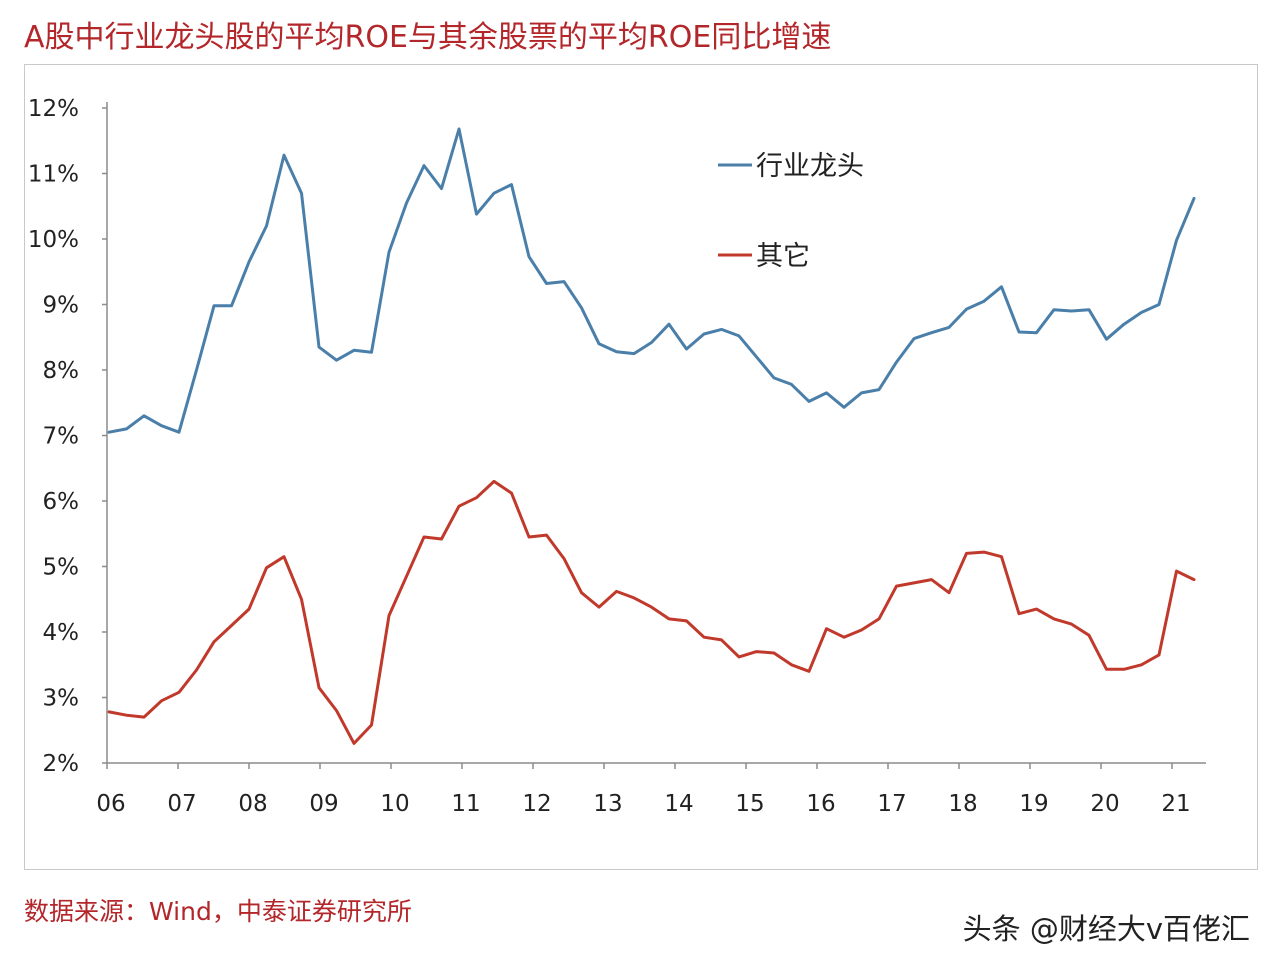  Describe the element at coordinates (61, 371) in the screenshot. I see `y-tick-label: 8%` at that location.